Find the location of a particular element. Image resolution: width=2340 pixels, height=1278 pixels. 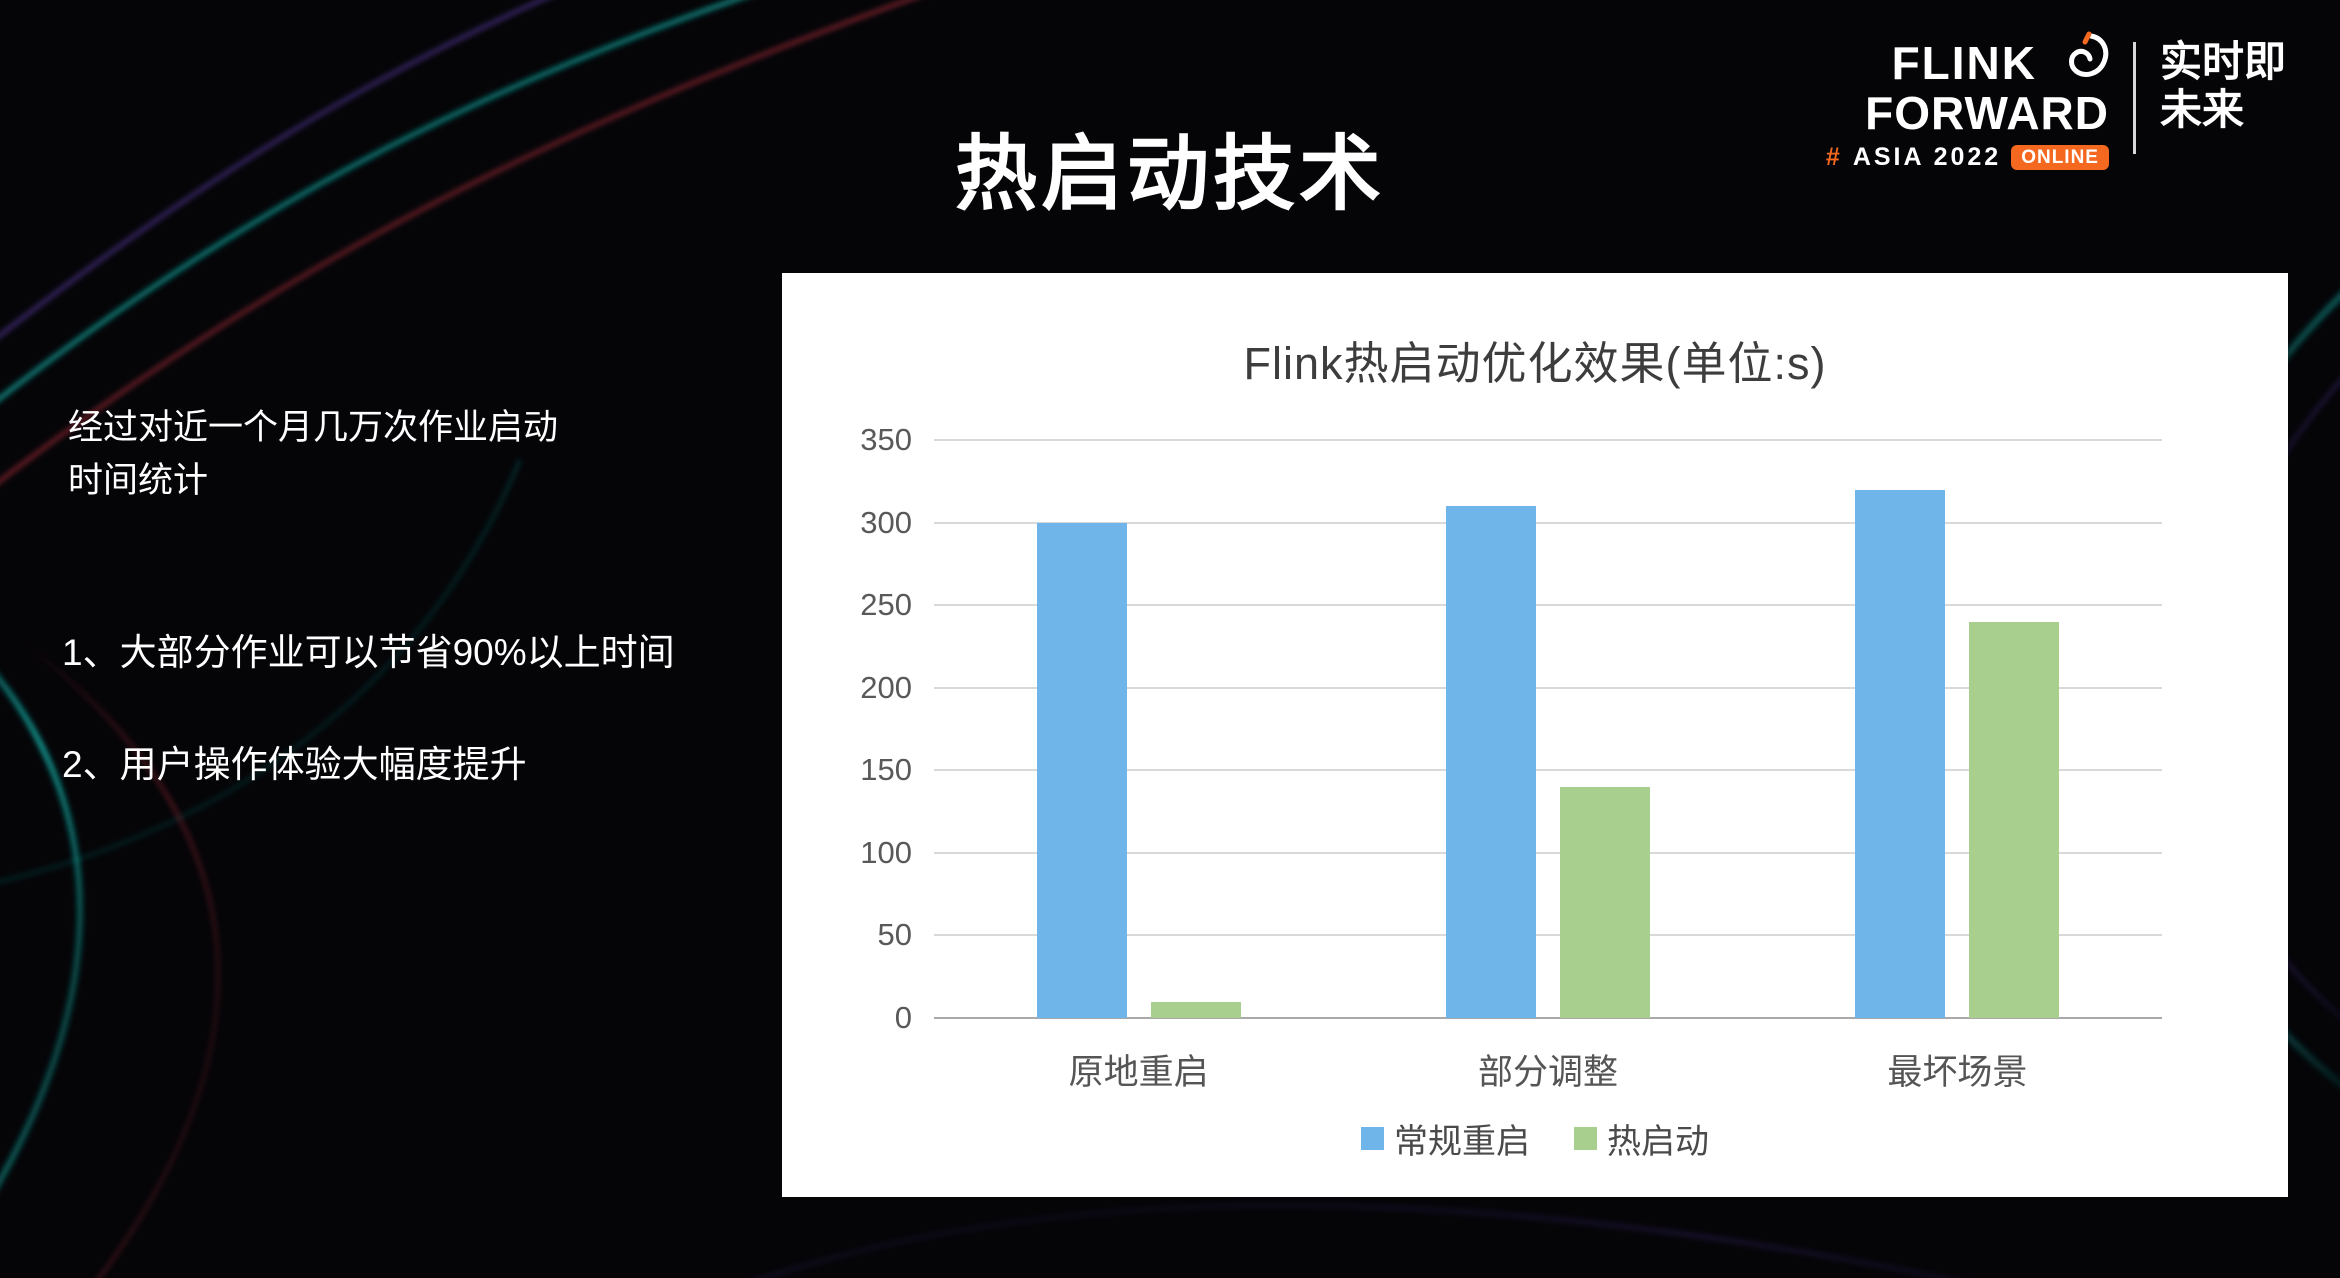

bullet-item-2: 2、用户操作体验大幅度提升 is located at coordinates (294, 764).